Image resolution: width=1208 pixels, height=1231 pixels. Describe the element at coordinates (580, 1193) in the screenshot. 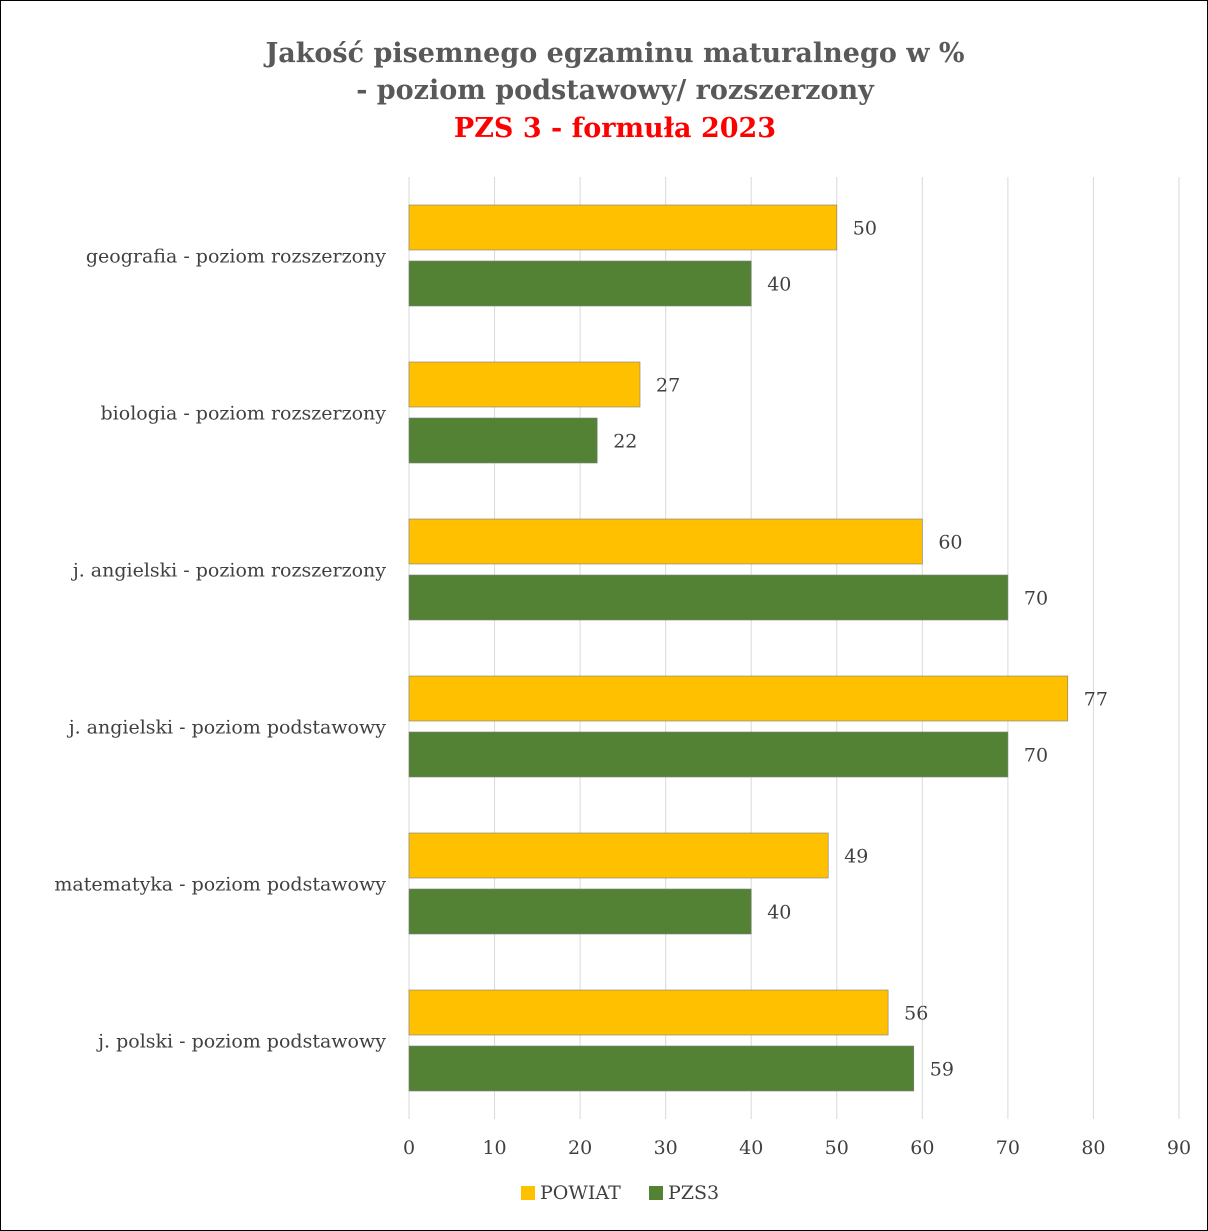

I see `legend-label-powiat: POWIAT` at that location.